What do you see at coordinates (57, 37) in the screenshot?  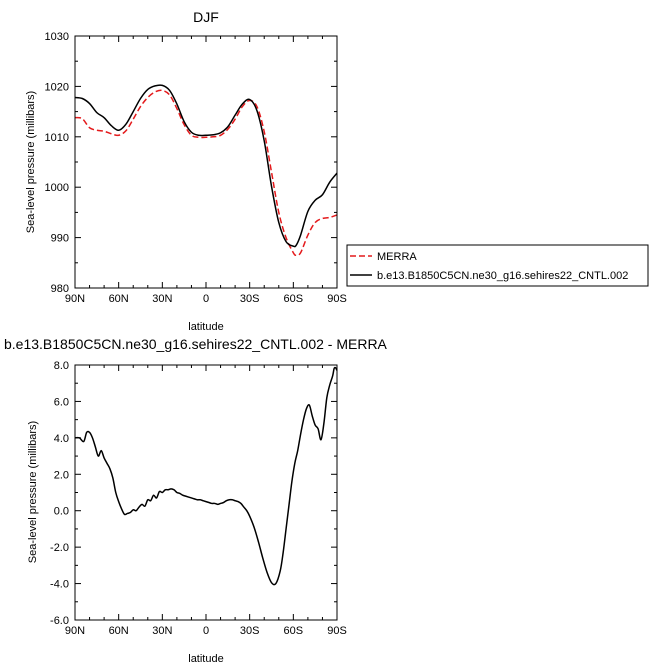 I see `top-y-tick-label: 1030` at bounding box center [57, 37].